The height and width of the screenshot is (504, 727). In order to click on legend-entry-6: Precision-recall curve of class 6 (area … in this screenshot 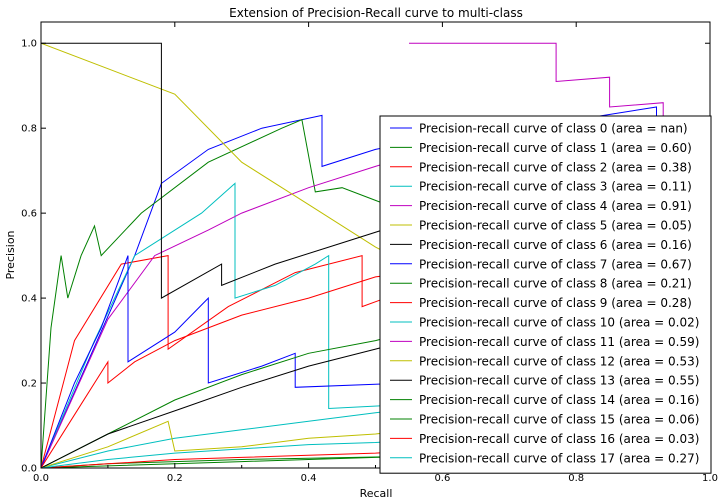, I will do `click(555, 245)`.